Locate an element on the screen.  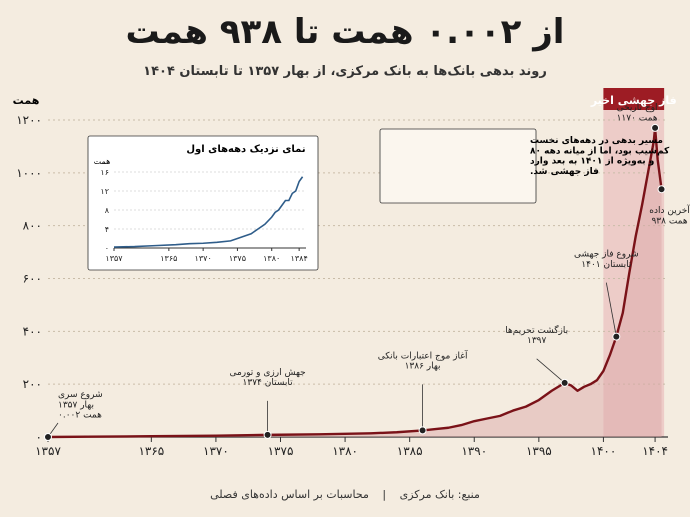
y-tick-label: ۸۰۰ is located at coordinates (32, 226).